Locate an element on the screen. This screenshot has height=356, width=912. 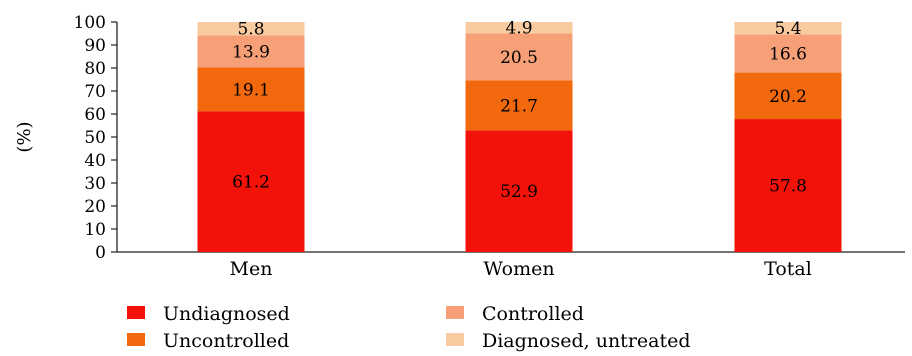
bar-value-label: 52.9 is located at coordinates (519, 192).